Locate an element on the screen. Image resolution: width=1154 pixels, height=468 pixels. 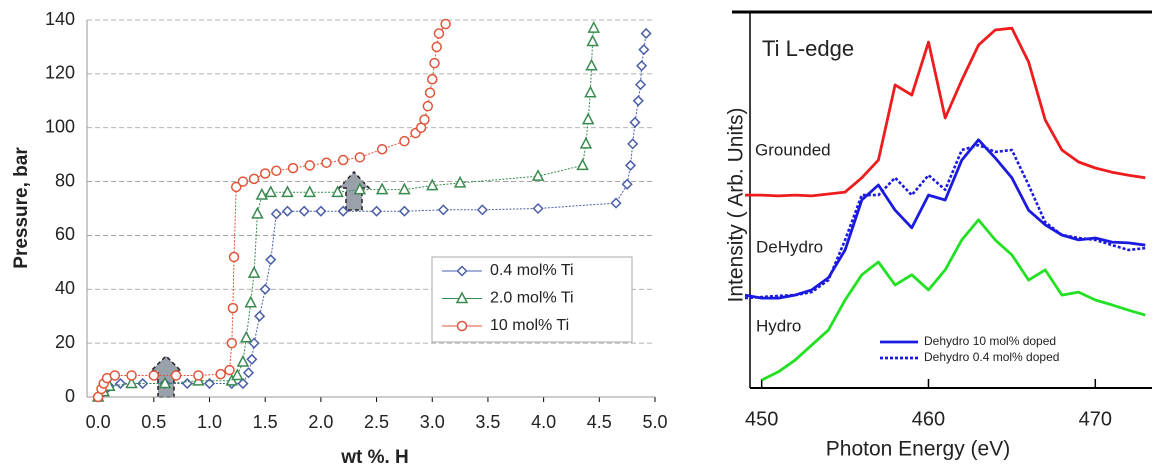
x-tick-label: 470 is located at coordinates (1095, 419).